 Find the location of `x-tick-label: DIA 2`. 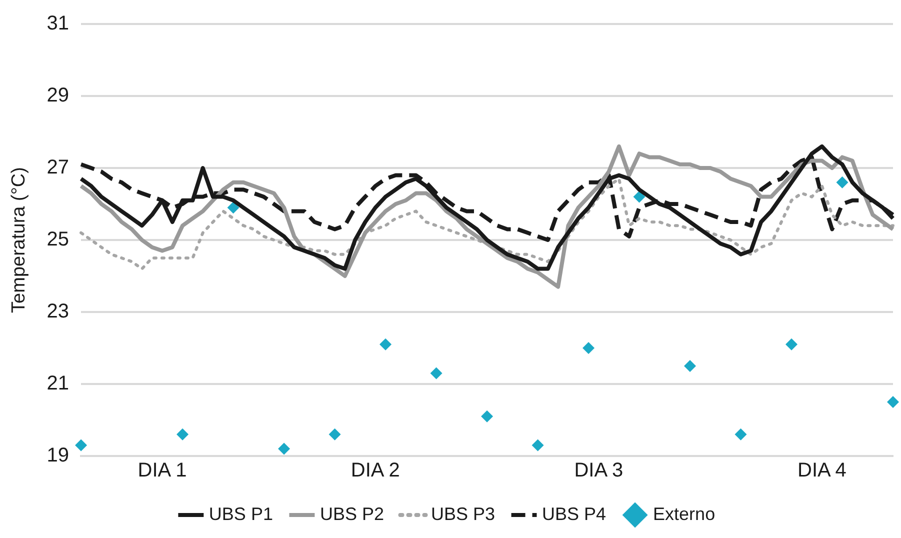

x-tick-label: DIA 2 is located at coordinates (375, 471).